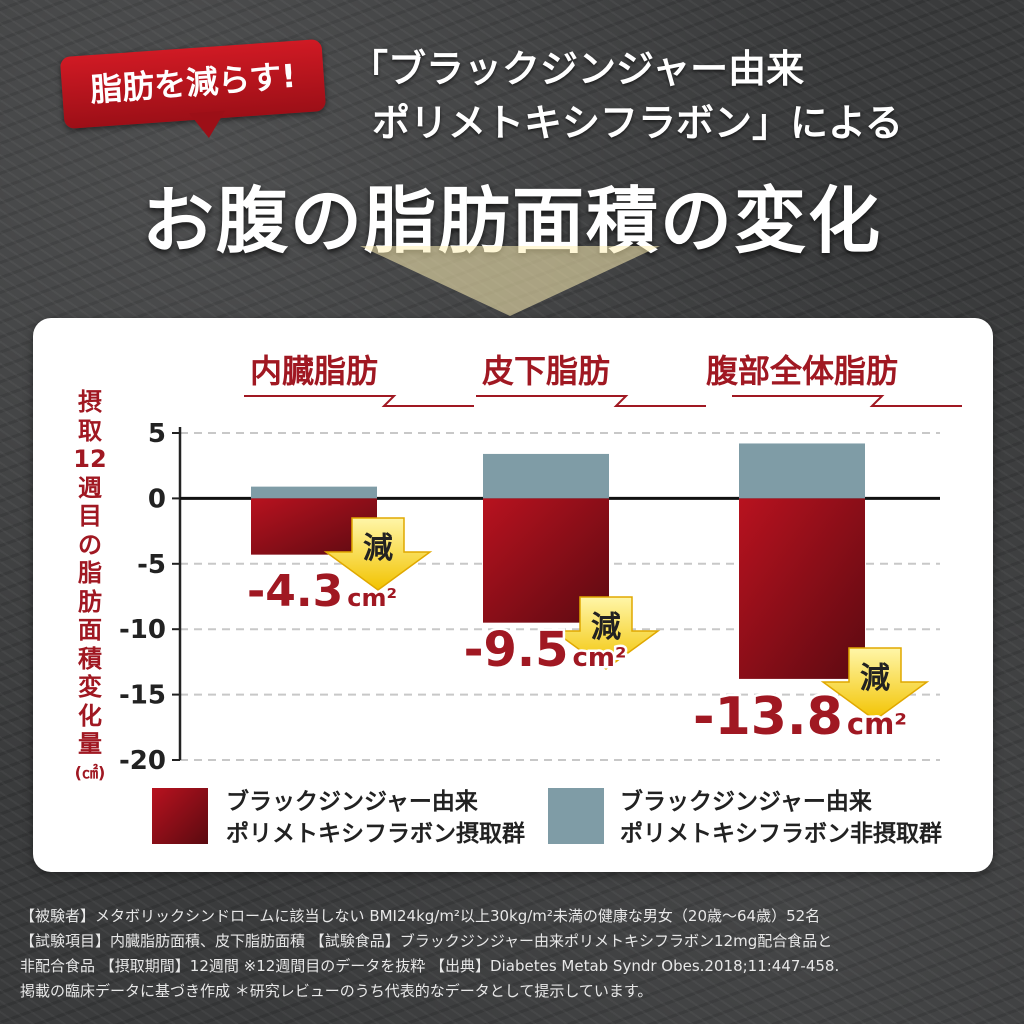 This screenshot has width=1024, height=1024. Describe the element at coordinates (142, 761) in the screenshot. I see `y-tick-label: -20` at that location.